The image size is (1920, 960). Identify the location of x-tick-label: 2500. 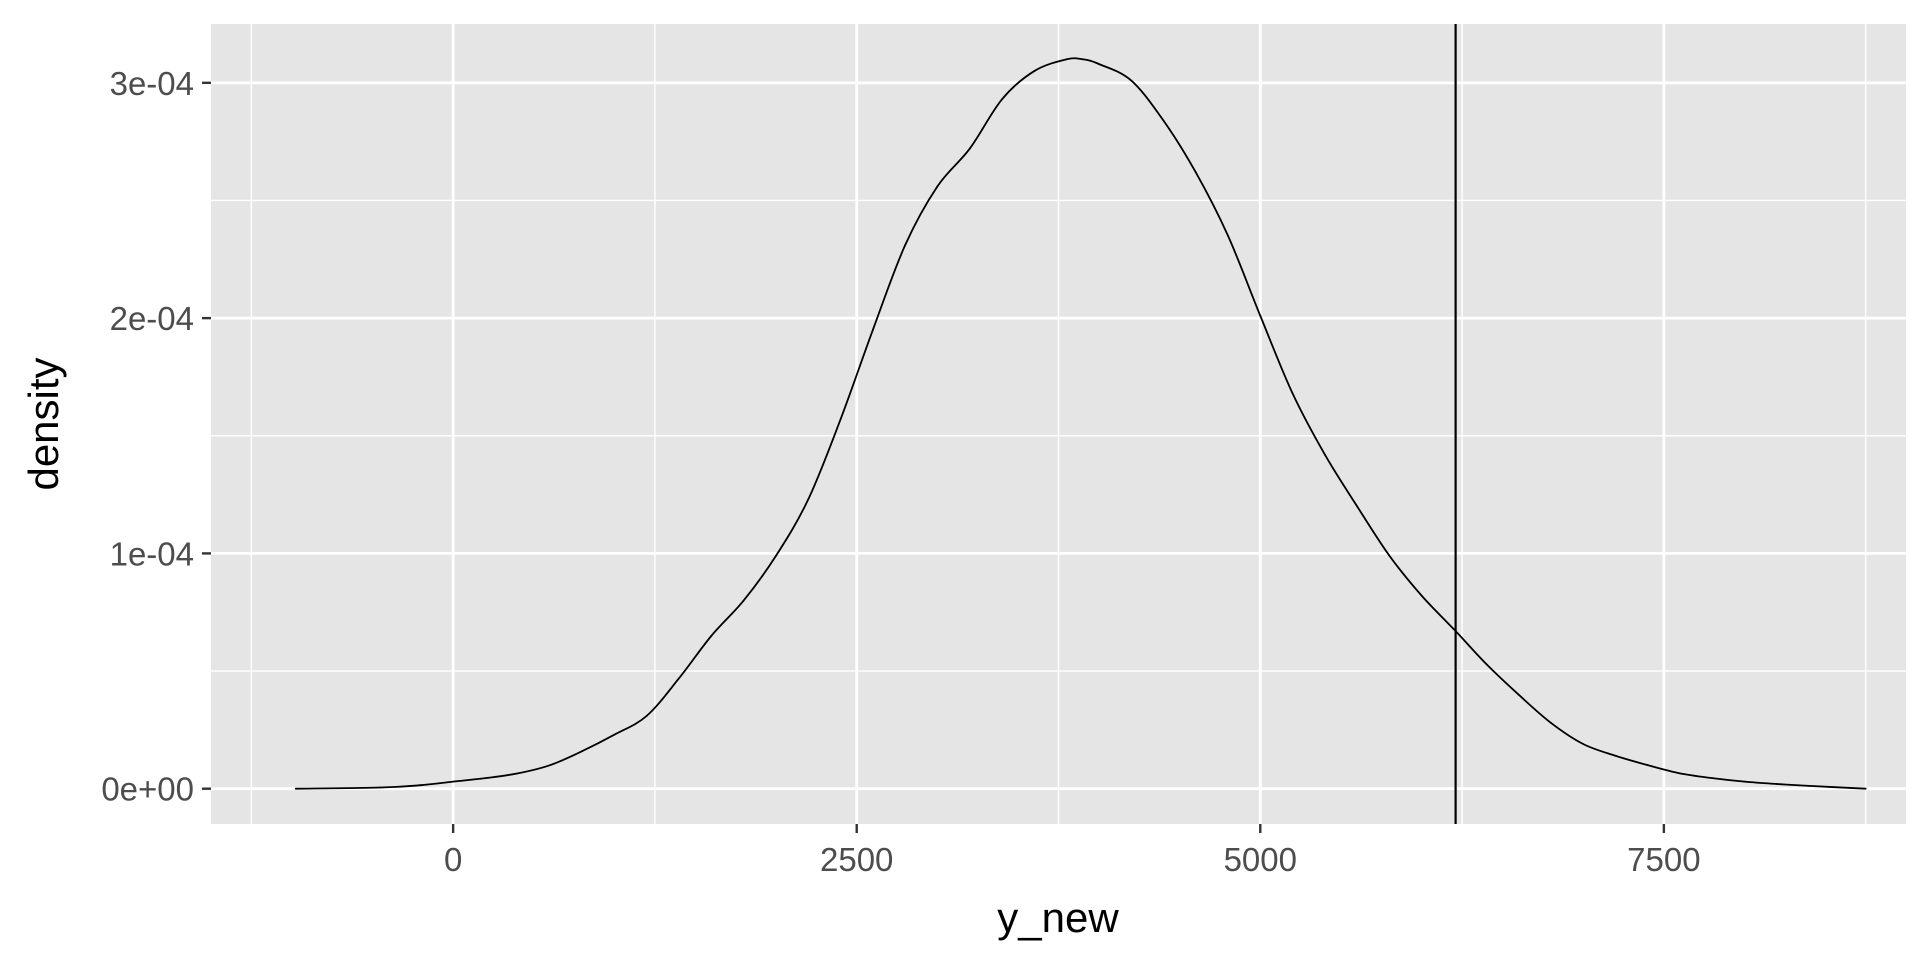
(856, 859).